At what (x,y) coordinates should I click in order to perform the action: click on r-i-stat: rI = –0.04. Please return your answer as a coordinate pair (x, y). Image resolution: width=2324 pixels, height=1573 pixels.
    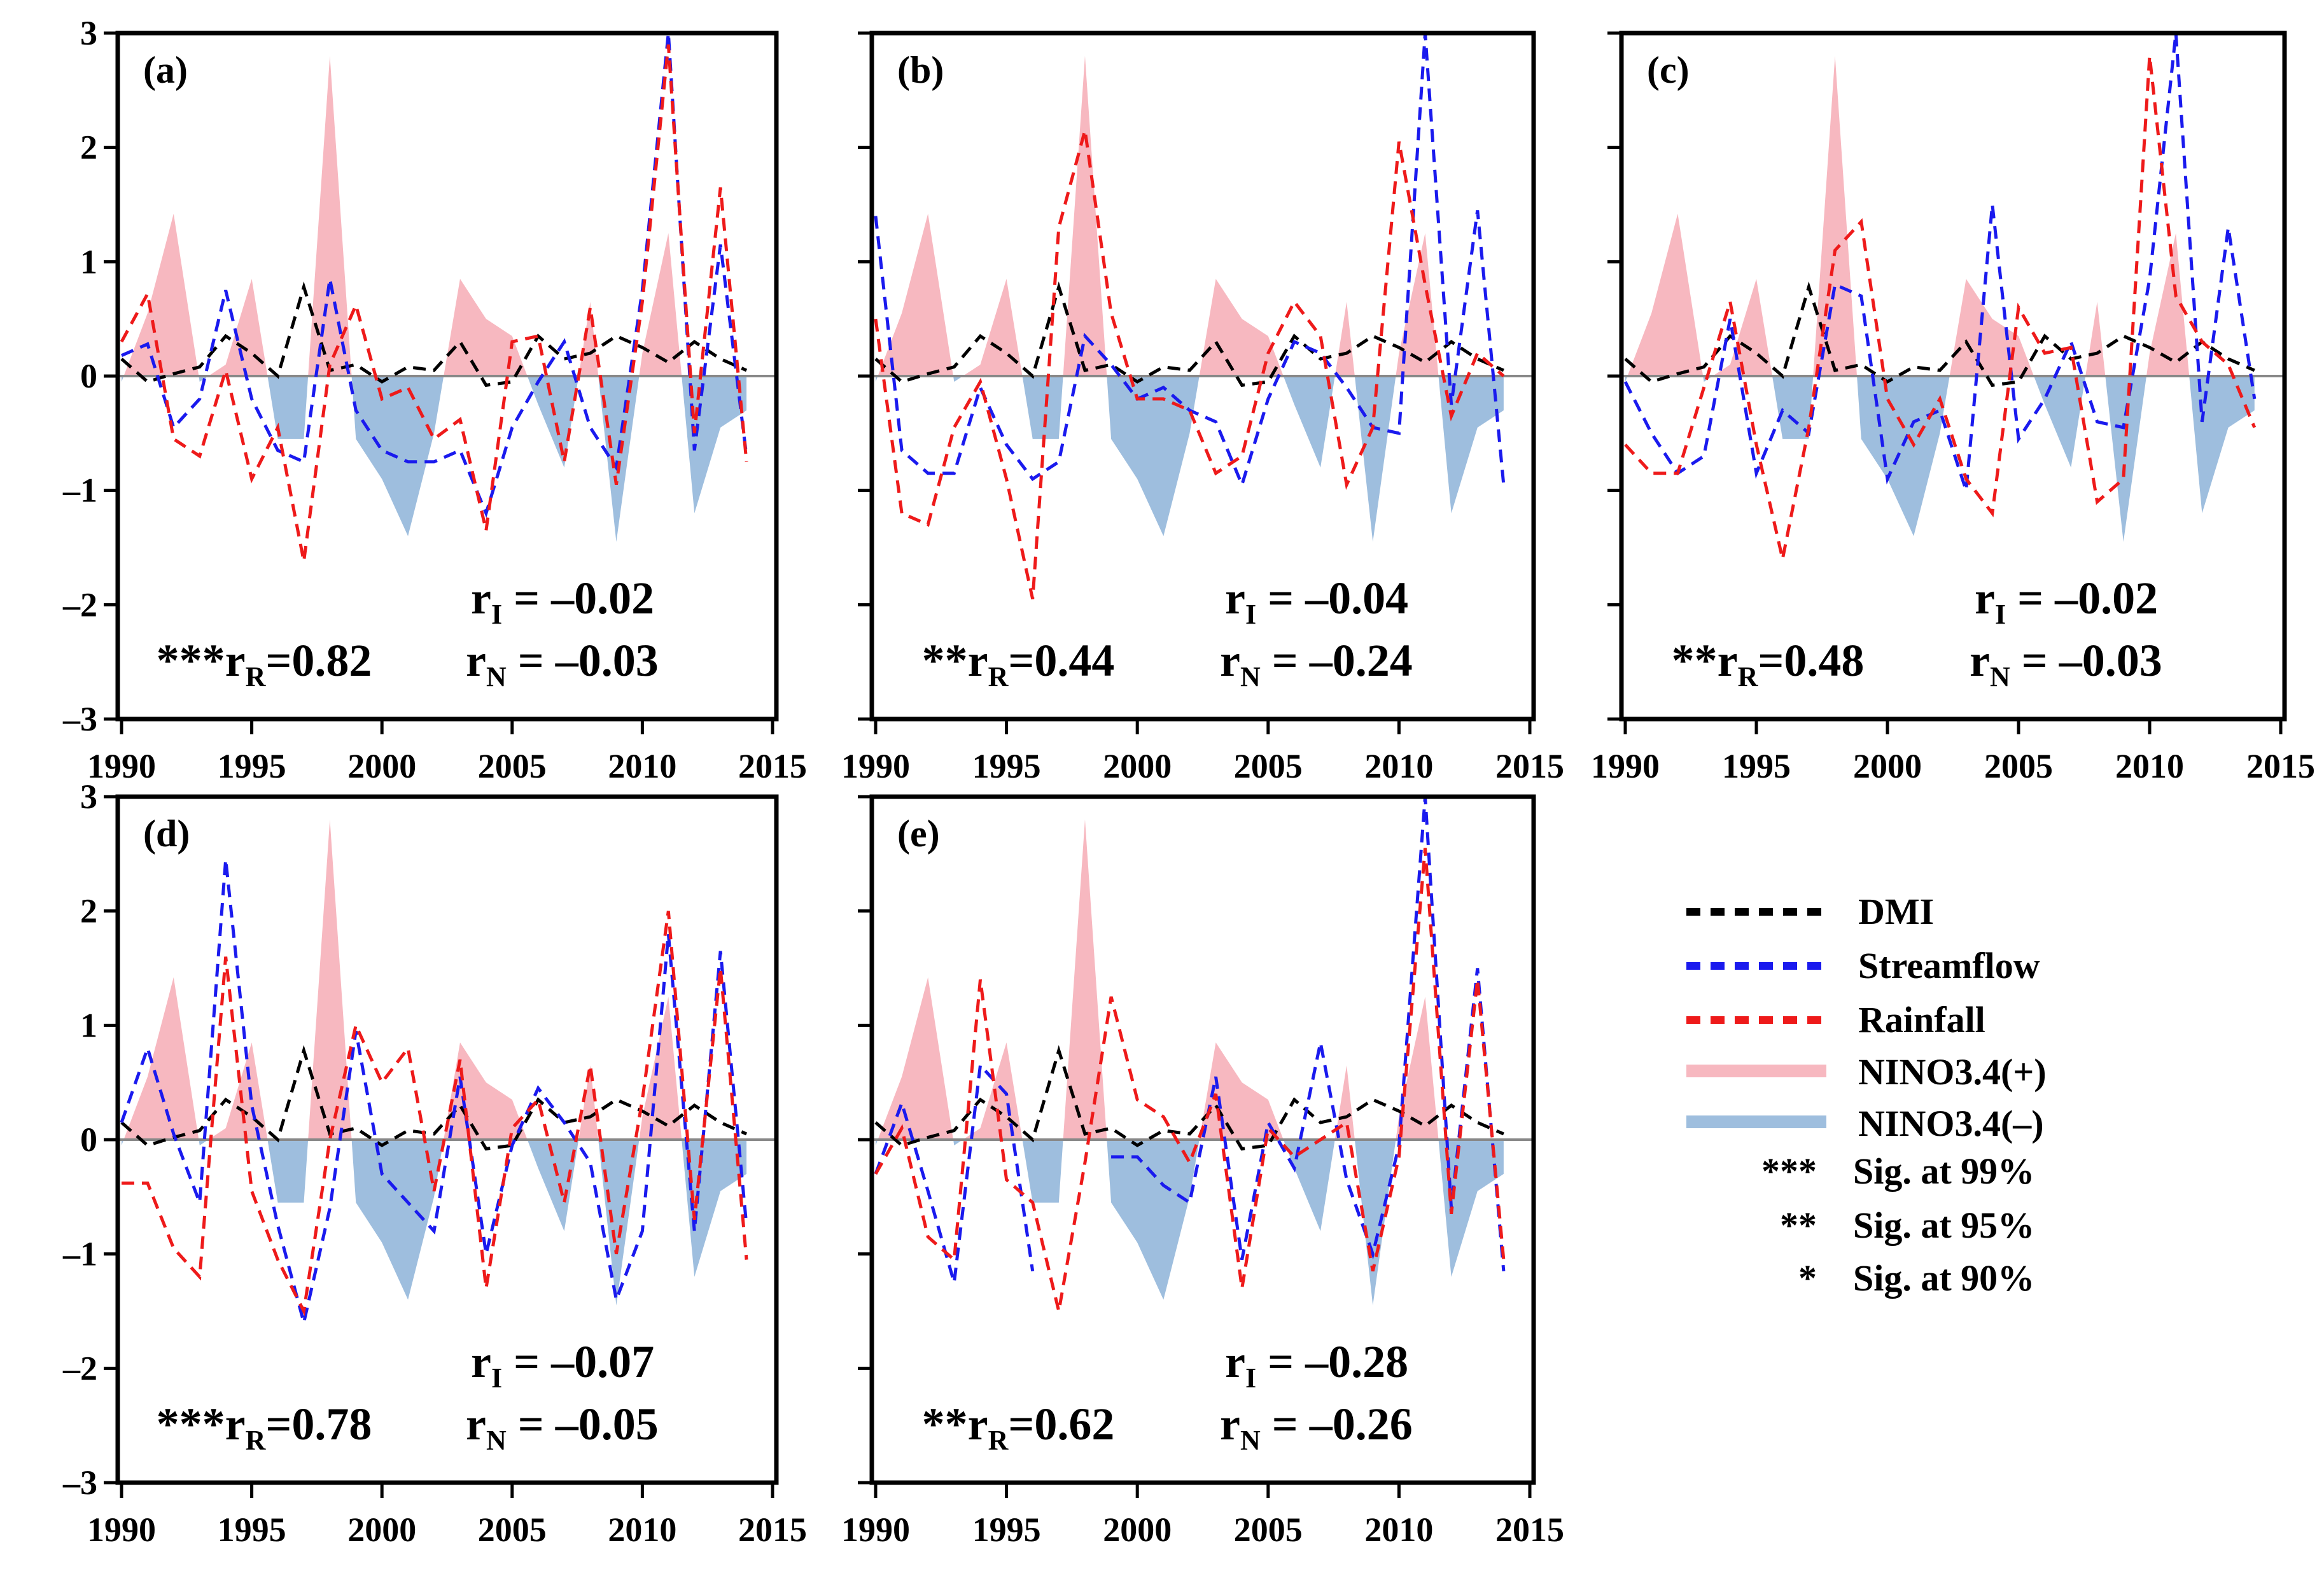
    Looking at the image, I should click on (1316, 601).